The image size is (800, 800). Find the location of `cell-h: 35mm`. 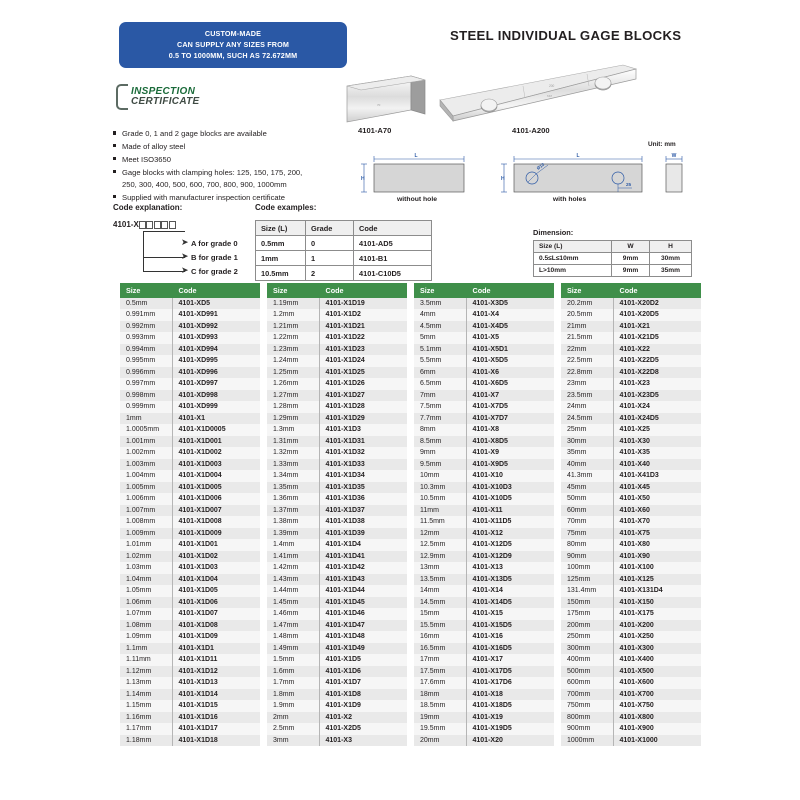

cell-h: 35mm is located at coordinates (670, 270).